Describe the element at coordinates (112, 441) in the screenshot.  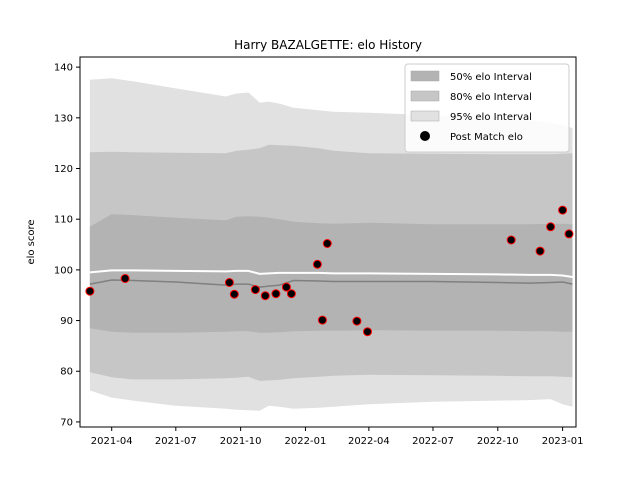
I see `x-tick-label: 2021-04` at that location.